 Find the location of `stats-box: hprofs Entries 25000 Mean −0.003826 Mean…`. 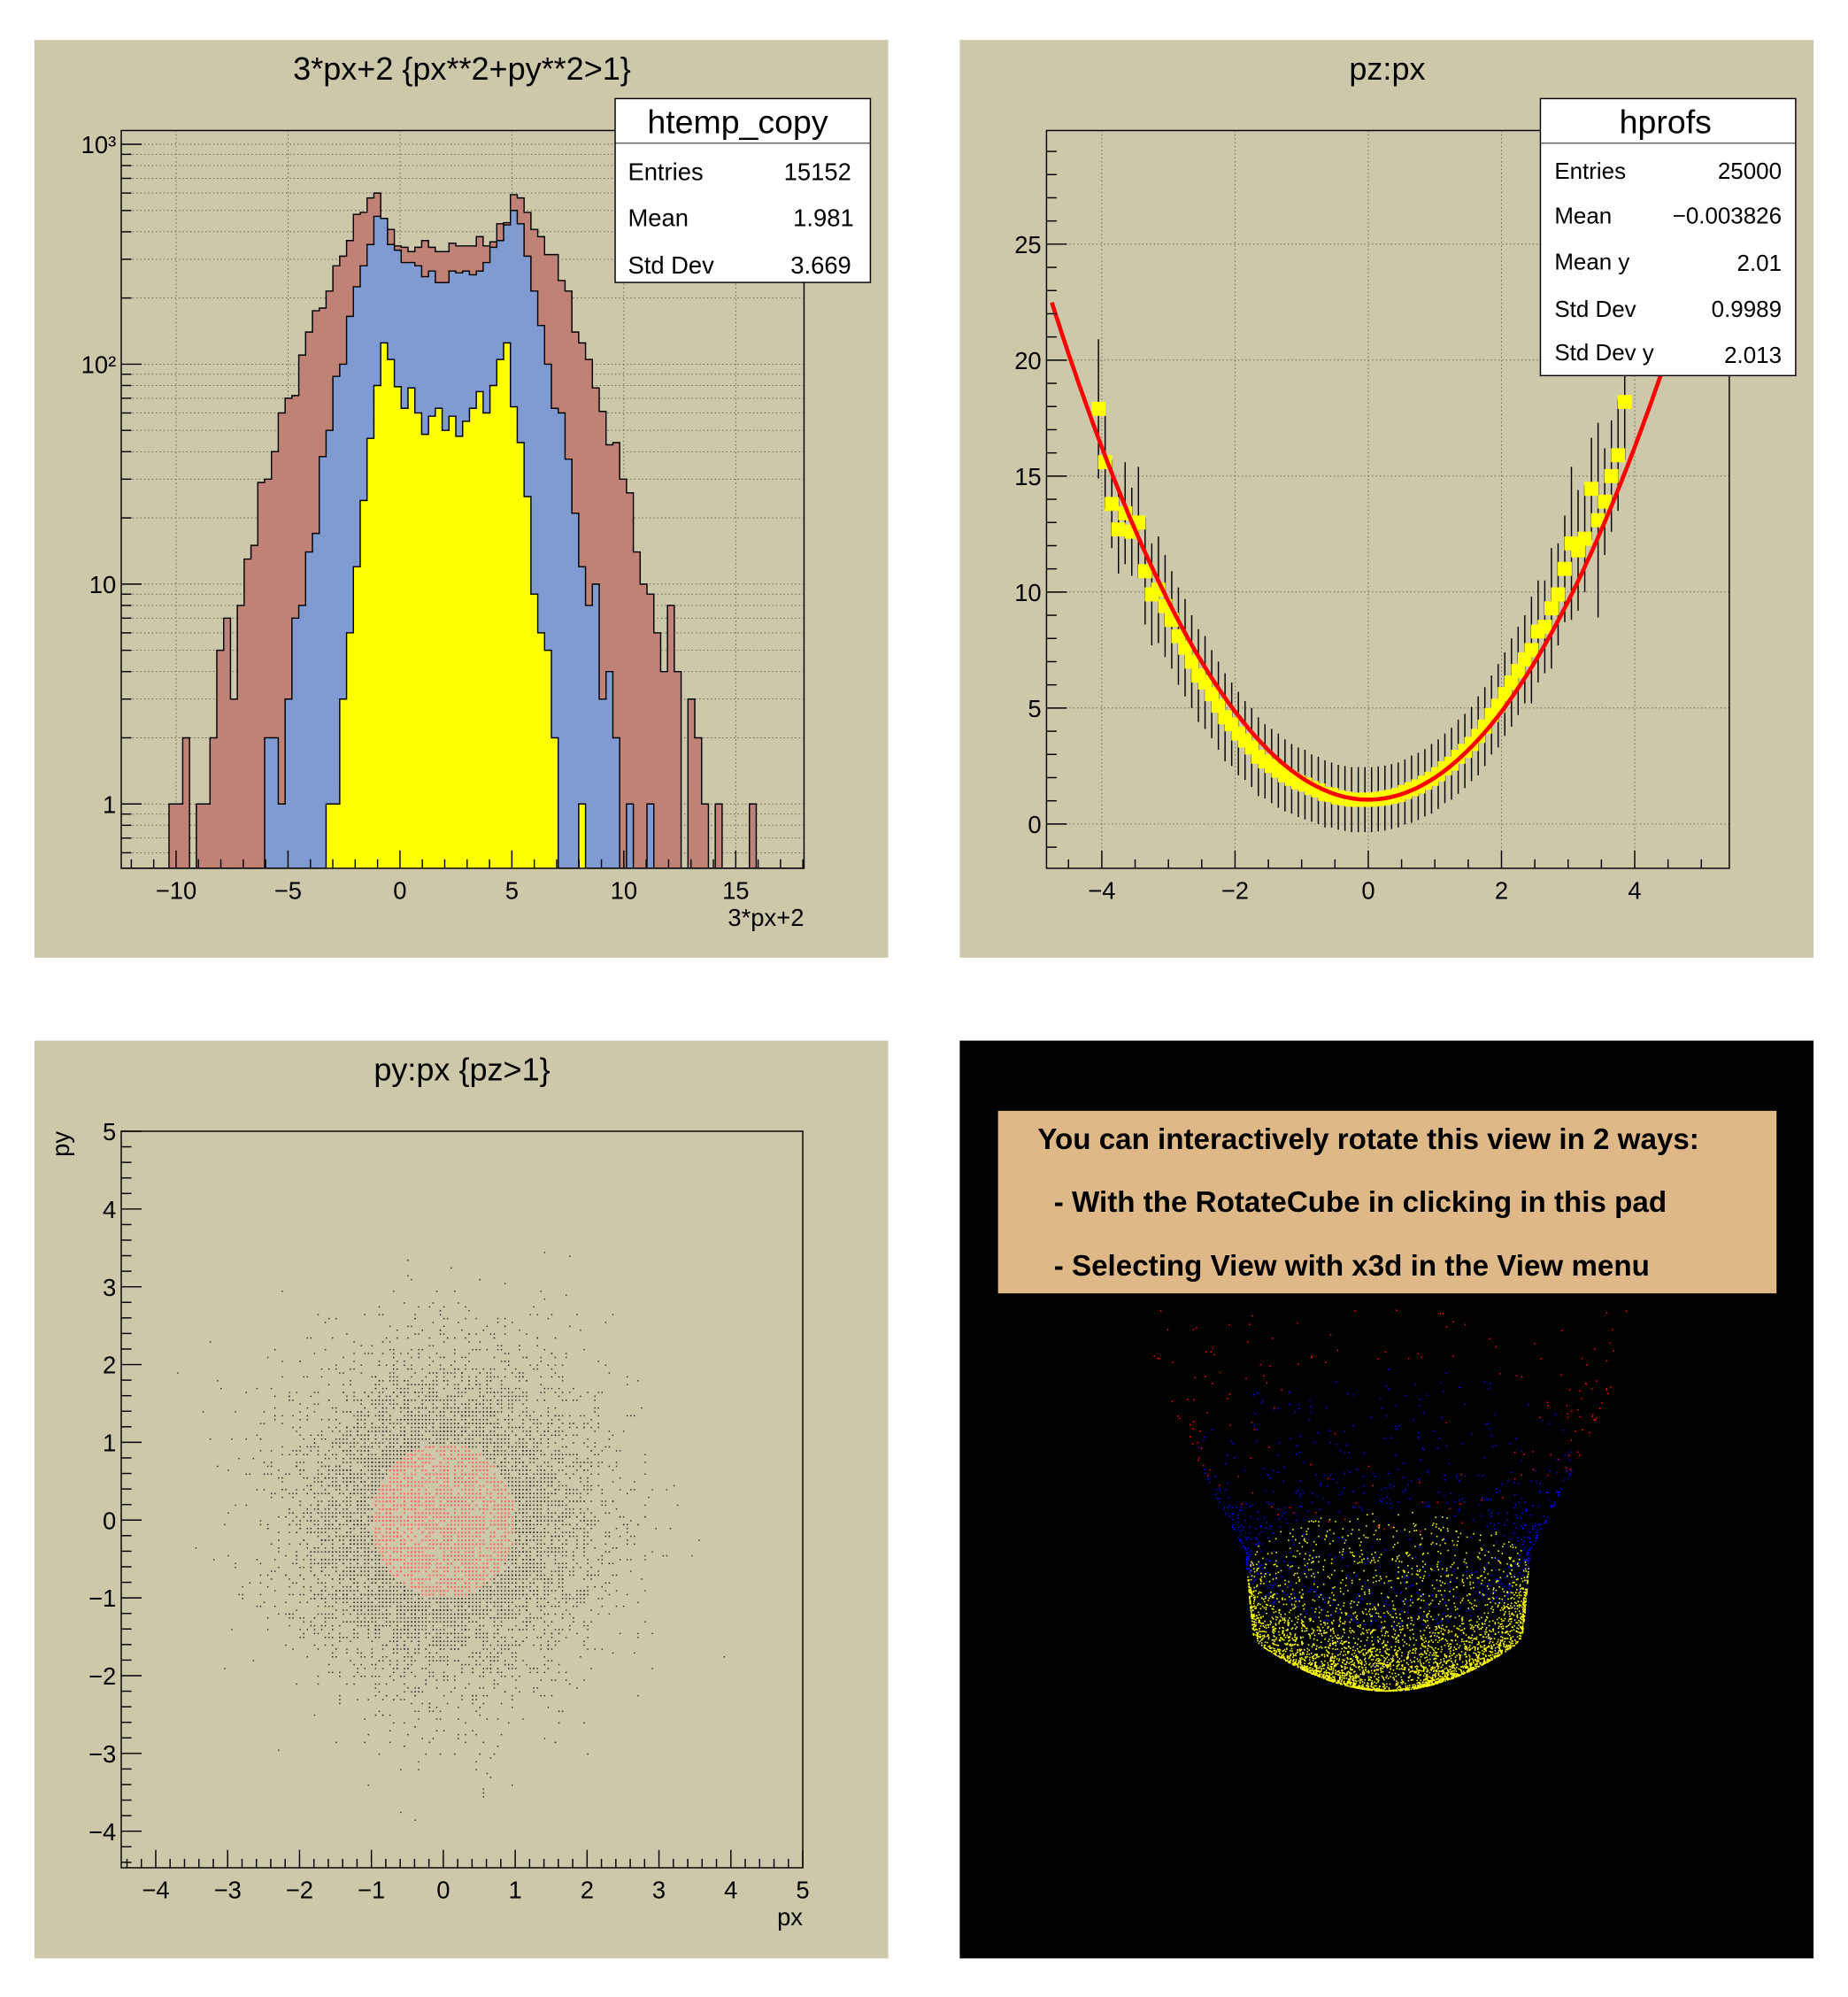

stats-box: hprofs Entries 25000 Mean −0.003826 Mean… is located at coordinates (1668, 237).